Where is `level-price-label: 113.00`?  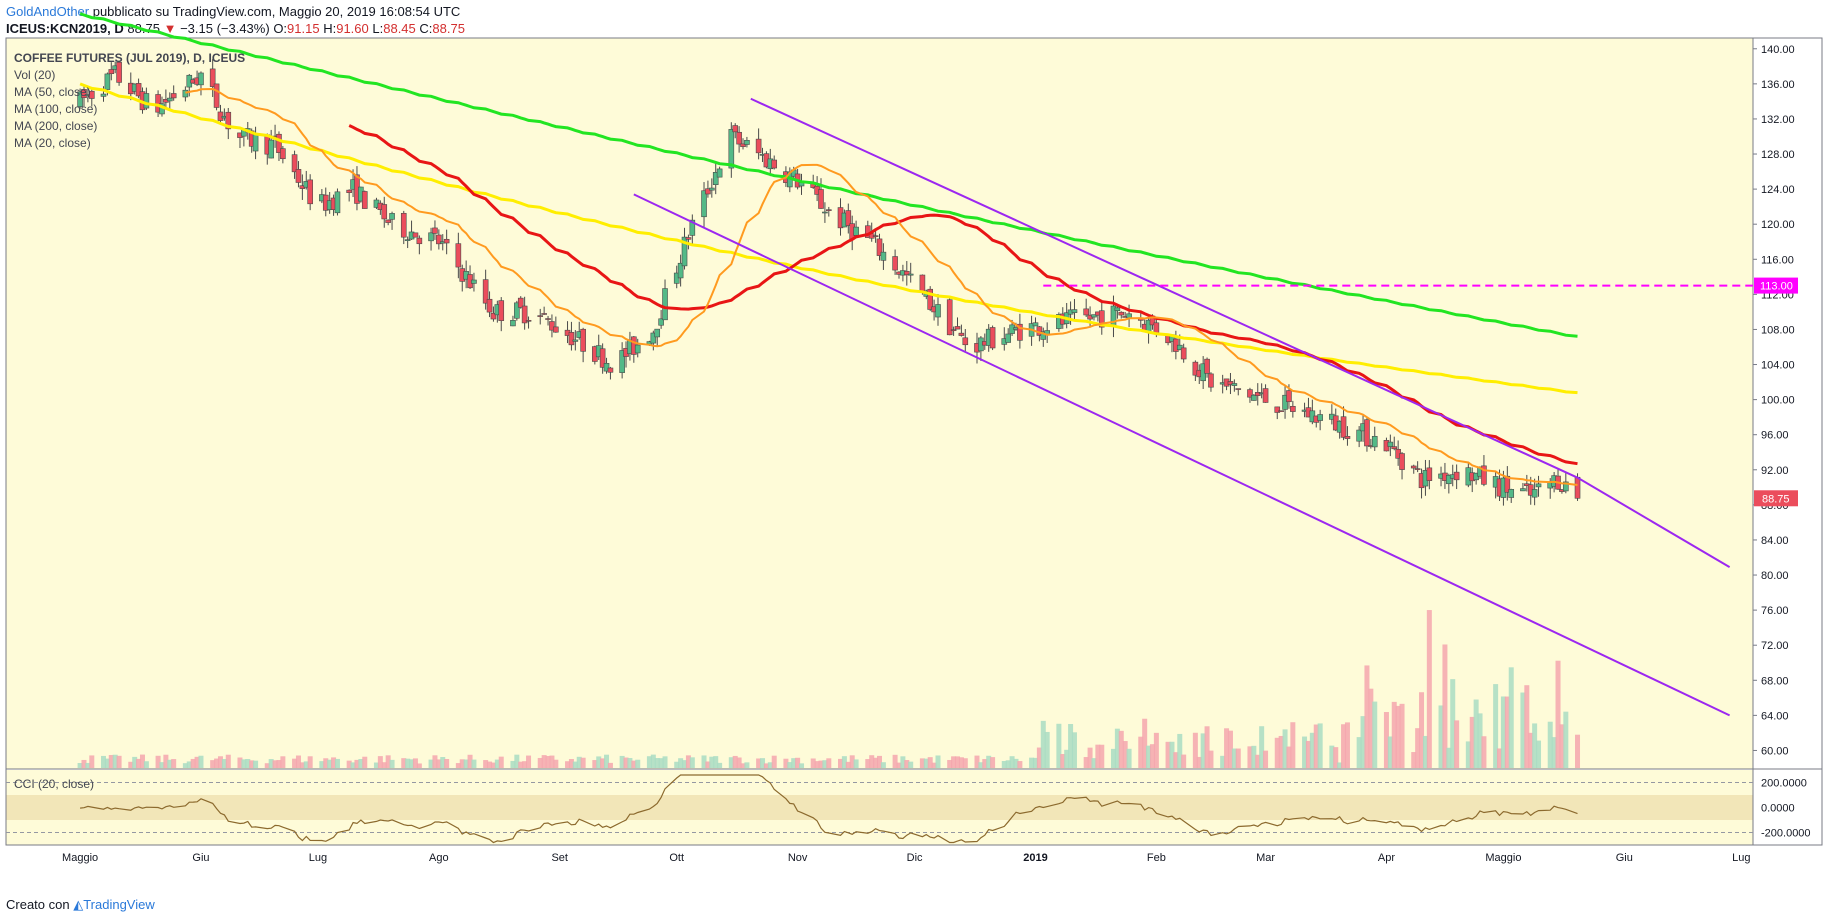 level-price-label: 113.00 is located at coordinates (1776, 287).